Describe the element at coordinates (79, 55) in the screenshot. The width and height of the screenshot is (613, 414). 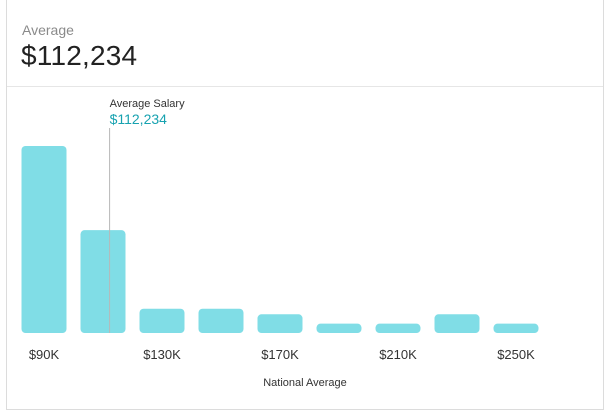
I see `average-value: $112,234` at that location.